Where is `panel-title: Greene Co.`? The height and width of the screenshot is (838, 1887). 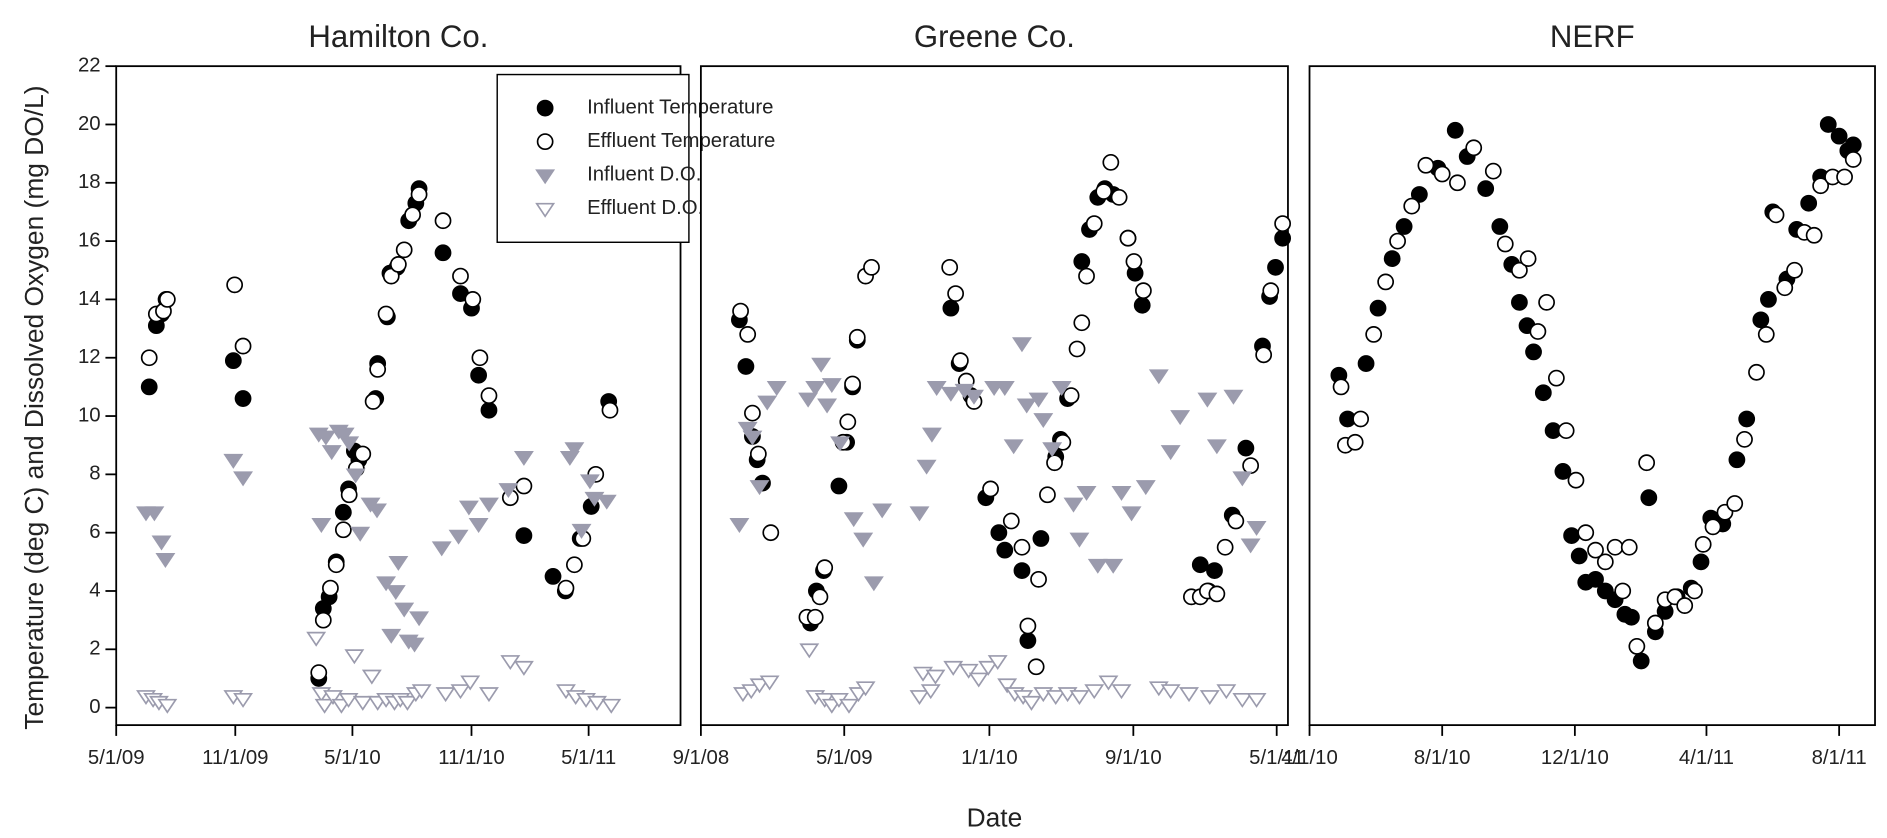
panel-title: Greene Co. is located at coordinates (994, 36).